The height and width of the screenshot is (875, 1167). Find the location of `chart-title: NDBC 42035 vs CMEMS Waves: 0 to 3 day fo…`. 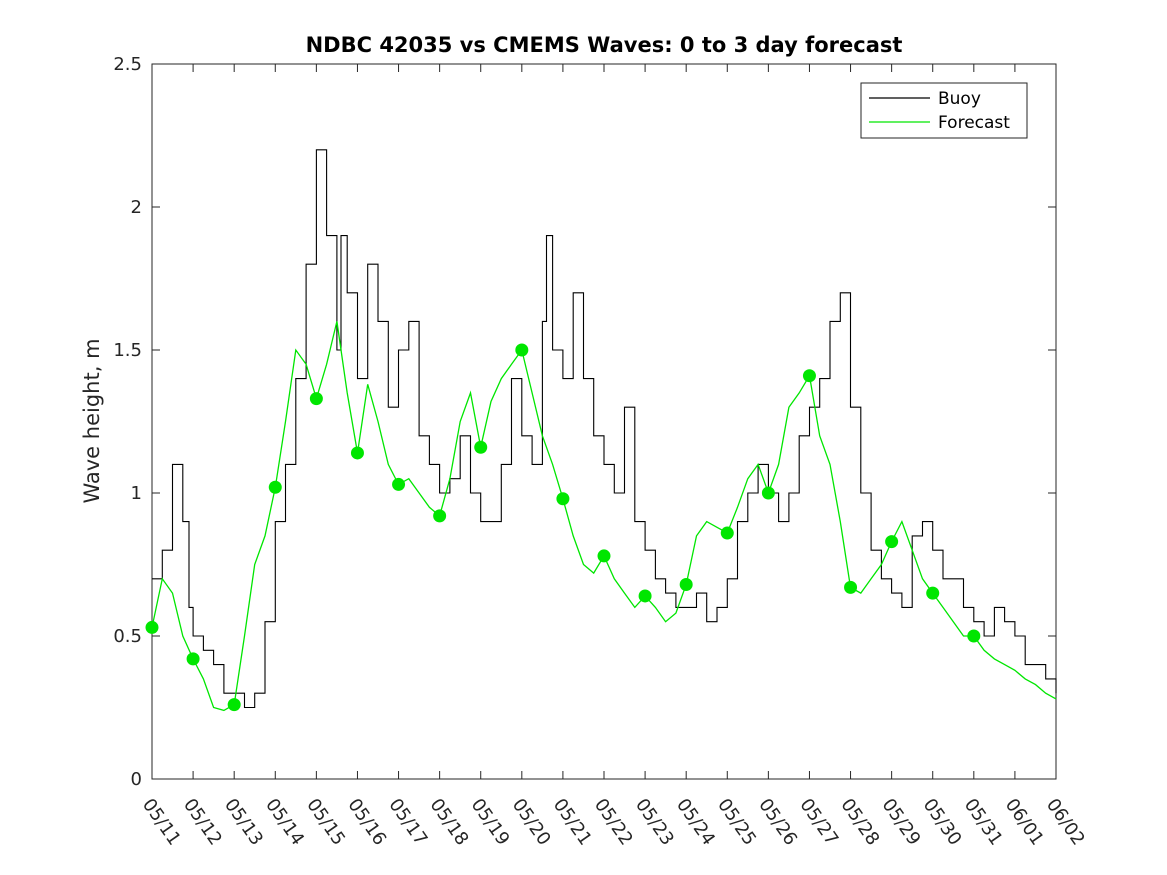

chart-title: NDBC 42035 vs CMEMS Waves: 0 to 3 day fo… is located at coordinates (604, 45).